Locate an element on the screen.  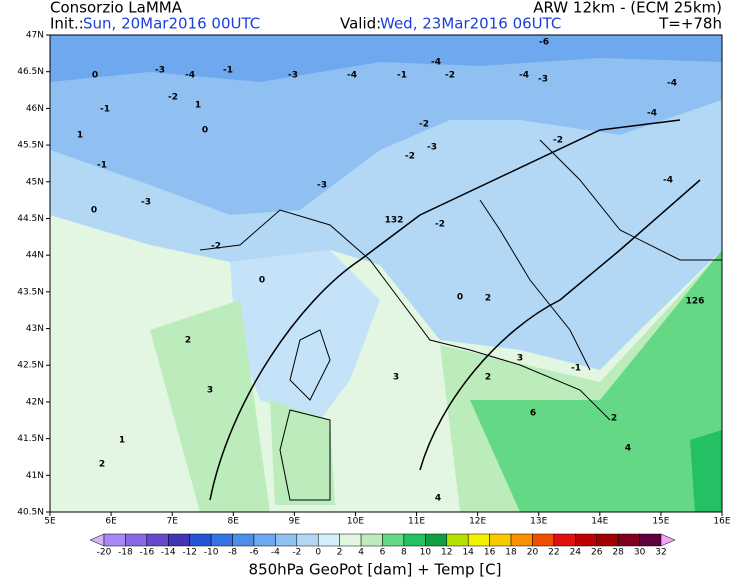
lon-label: 8E is located at coordinates (234, 522).